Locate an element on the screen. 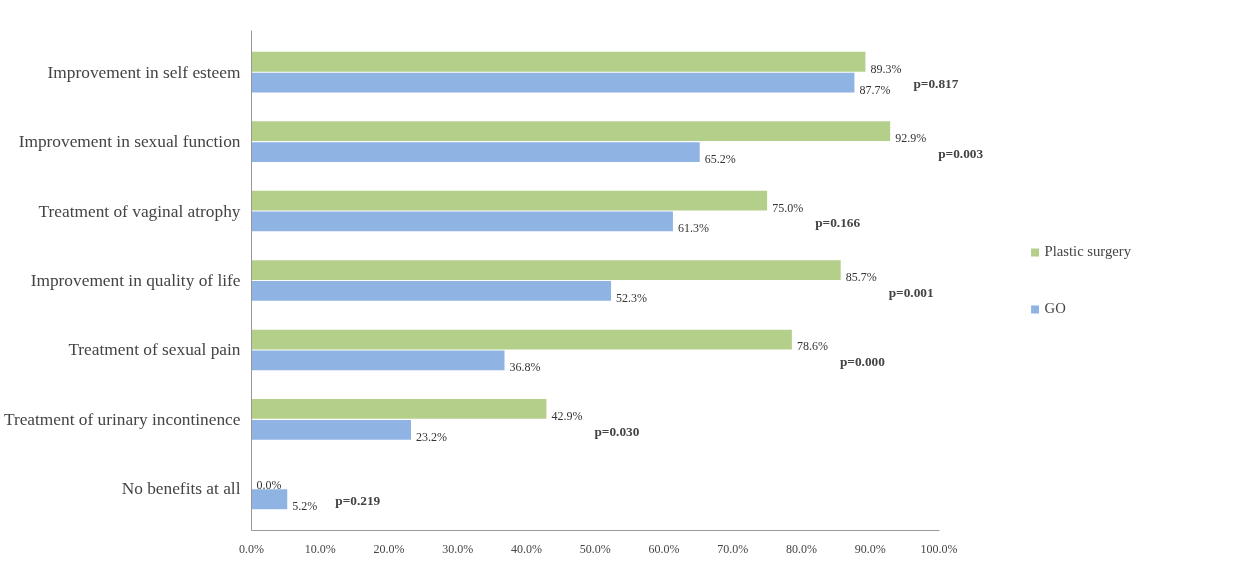 Image resolution: width=1253 pixels, height=586 pixels. data-label: 61.3% is located at coordinates (693, 228).